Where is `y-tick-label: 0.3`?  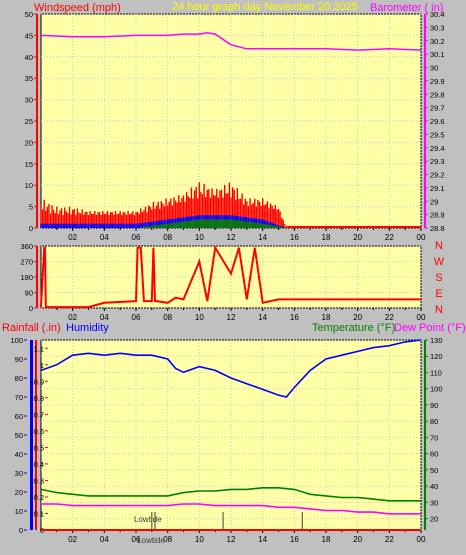
y-tick-label: 0.3 is located at coordinates (39, 480).